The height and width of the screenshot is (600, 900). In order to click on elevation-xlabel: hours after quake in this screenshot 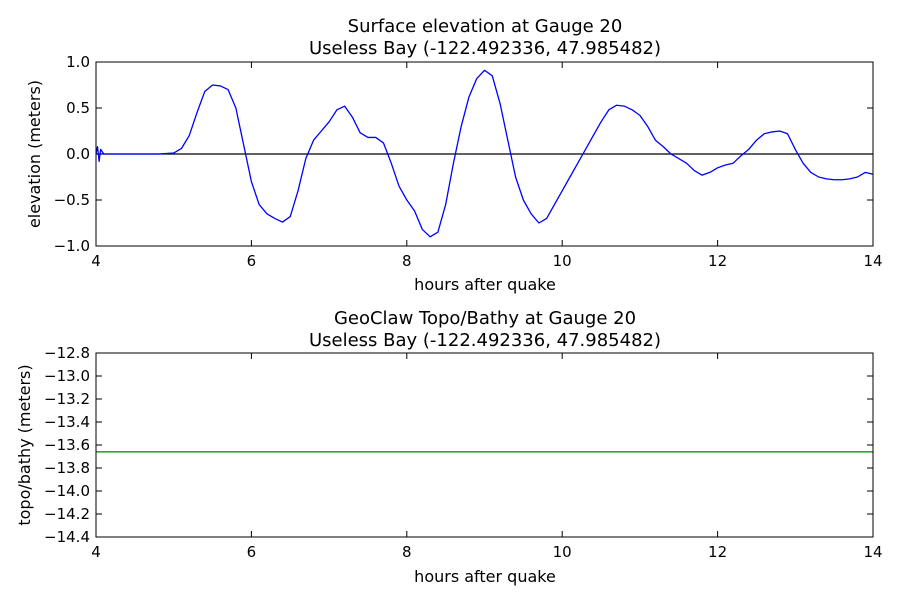, I will do `click(485, 284)`.